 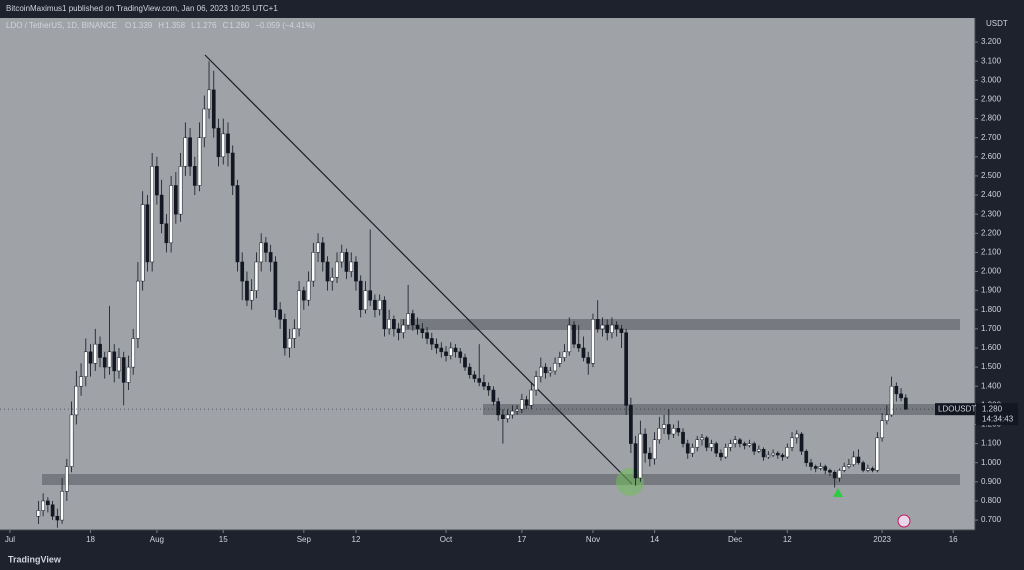 I want to click on footer-logo: TradingView, so click(x=35, y=559).